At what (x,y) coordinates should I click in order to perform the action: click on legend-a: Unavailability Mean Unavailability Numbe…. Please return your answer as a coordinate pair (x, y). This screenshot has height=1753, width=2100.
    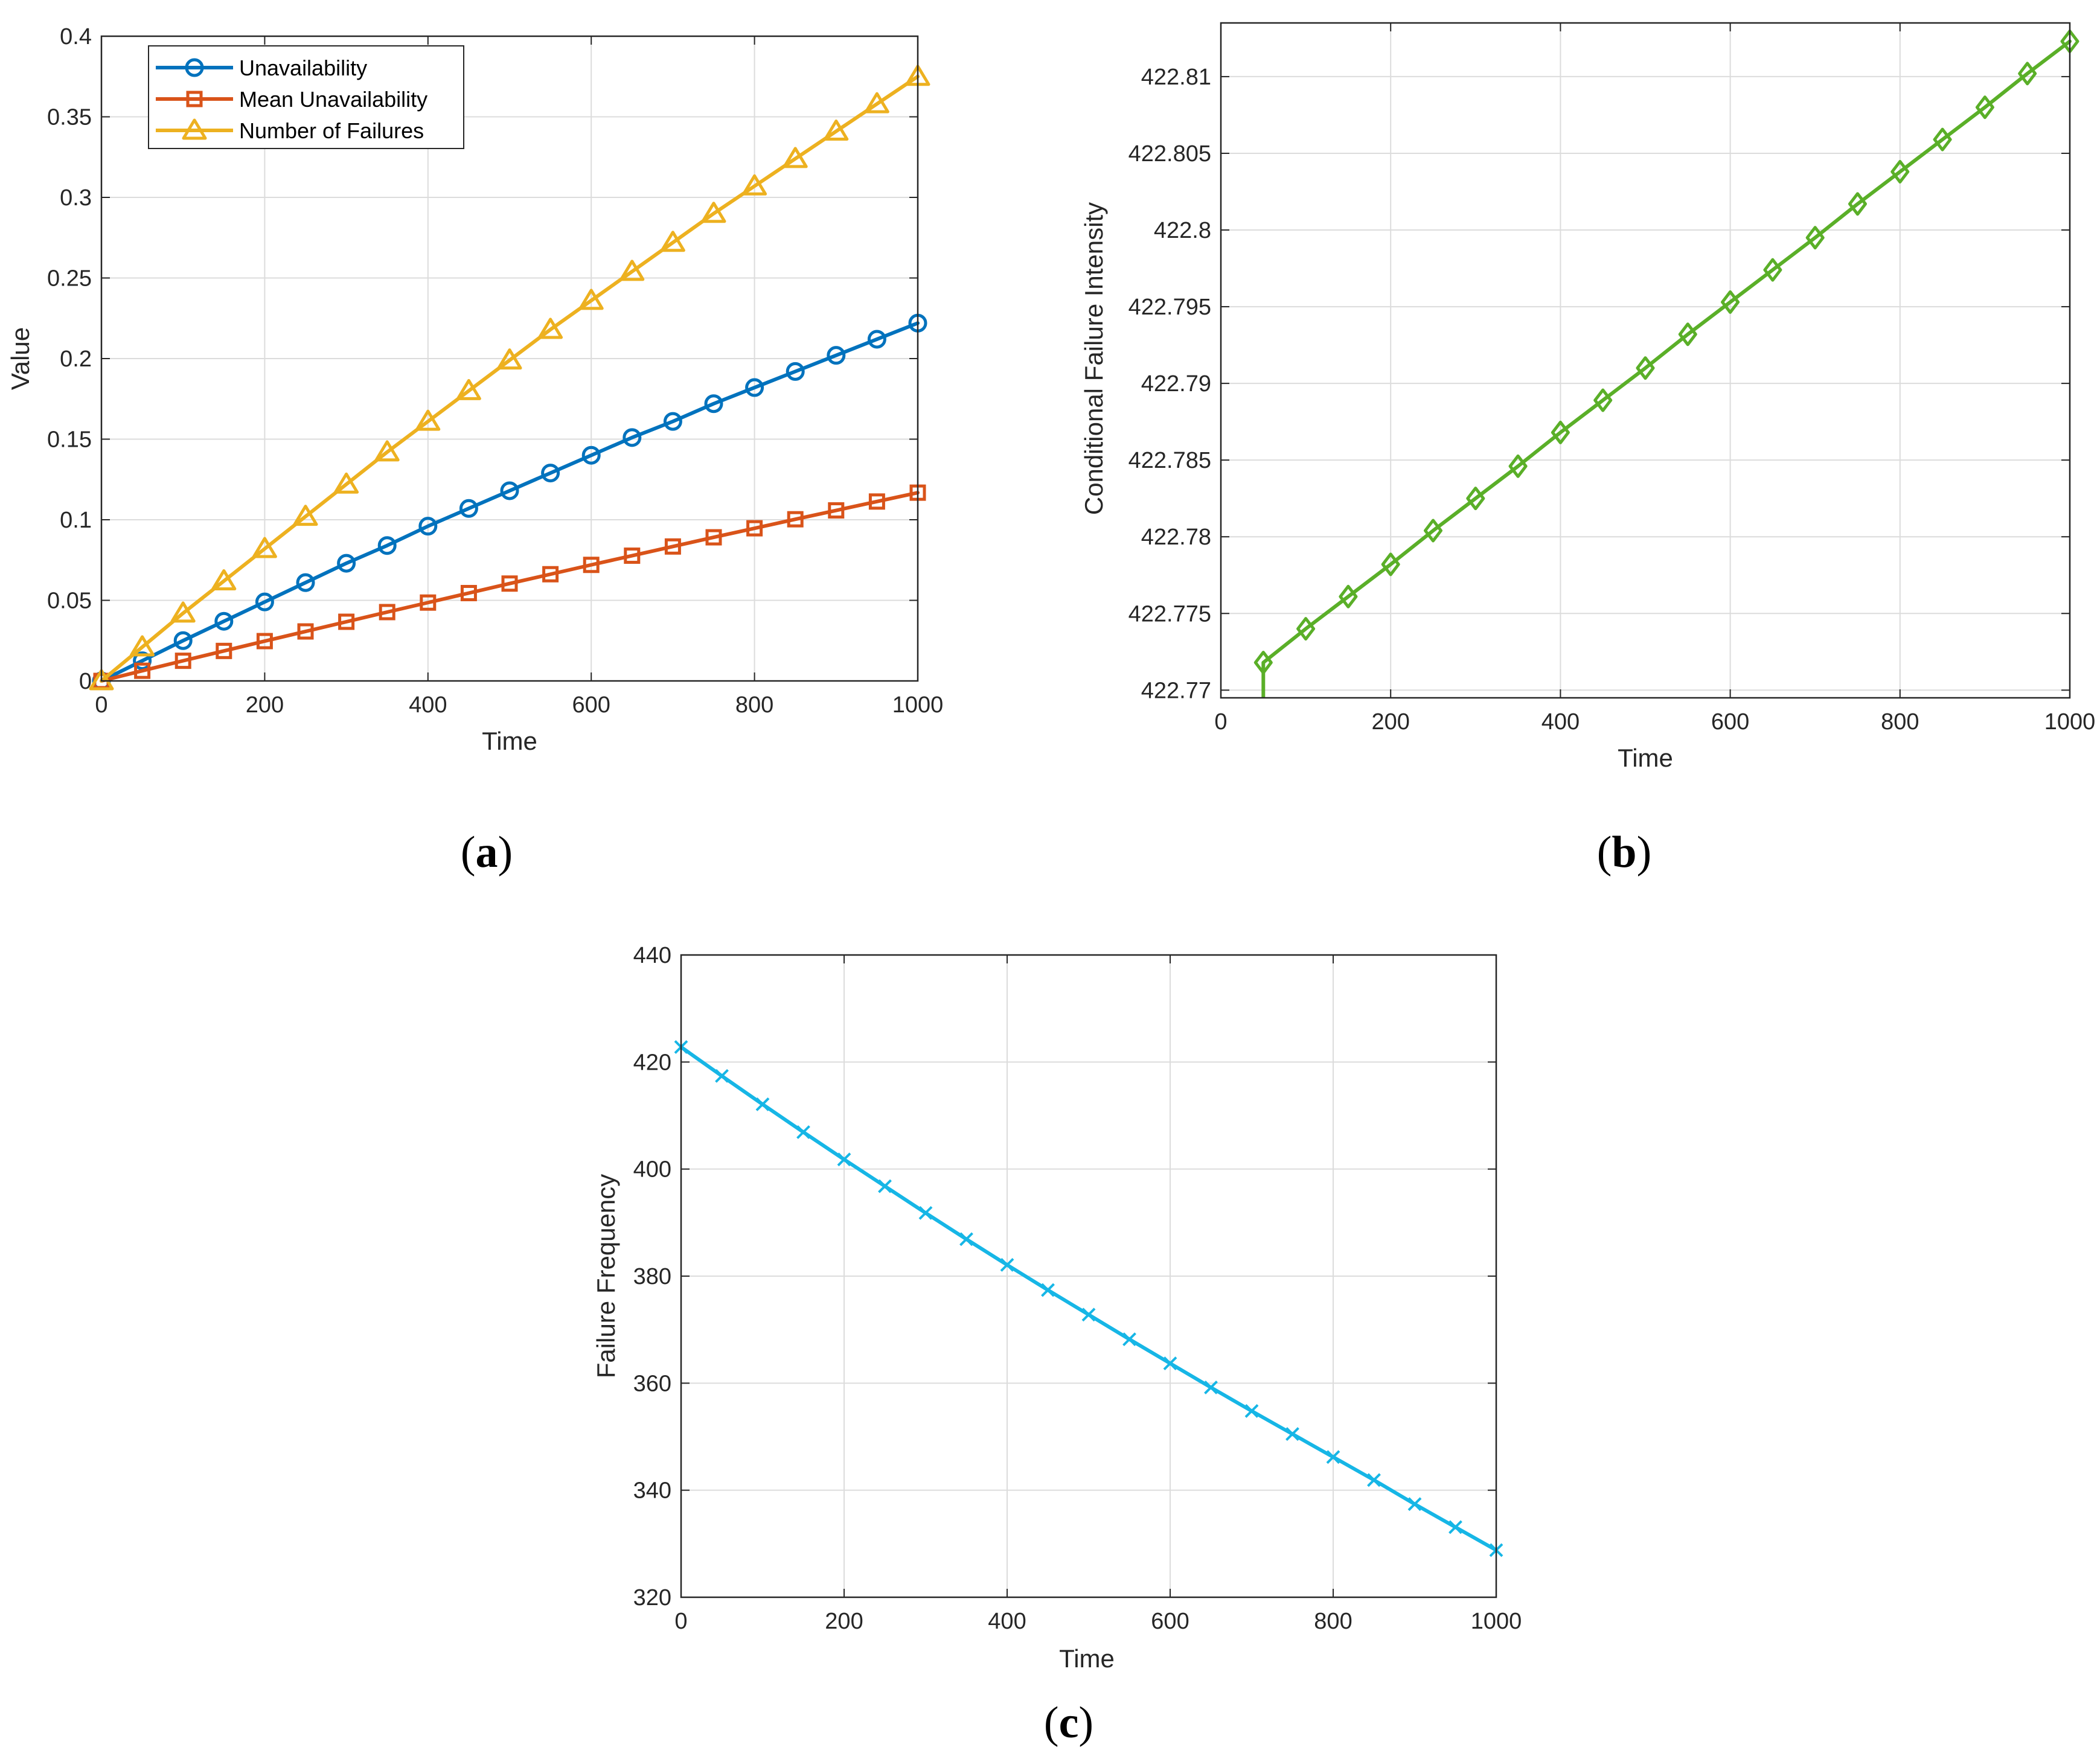
    Looking at the image, I should click on (306, 97).